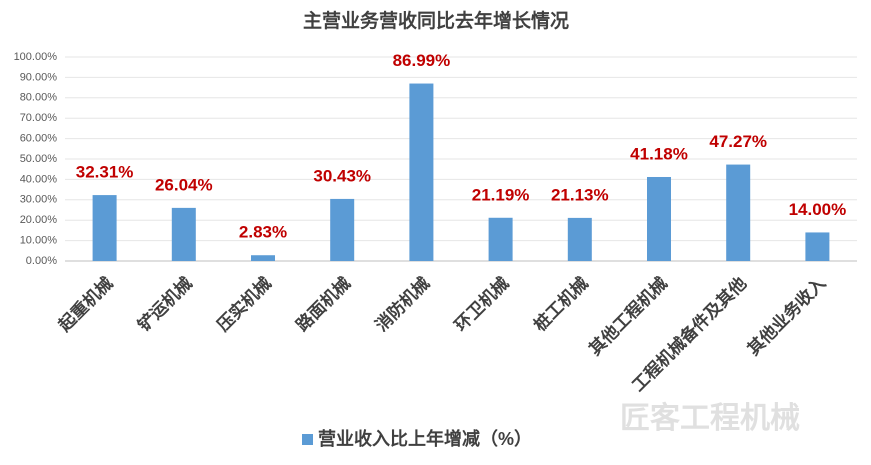 The width and height of the screenshot is (871, 465). What do you see at coordinates (244, 304) in the screenshot?
I see `x-tick-label: 压实机械` at bounding box center [244, 304].